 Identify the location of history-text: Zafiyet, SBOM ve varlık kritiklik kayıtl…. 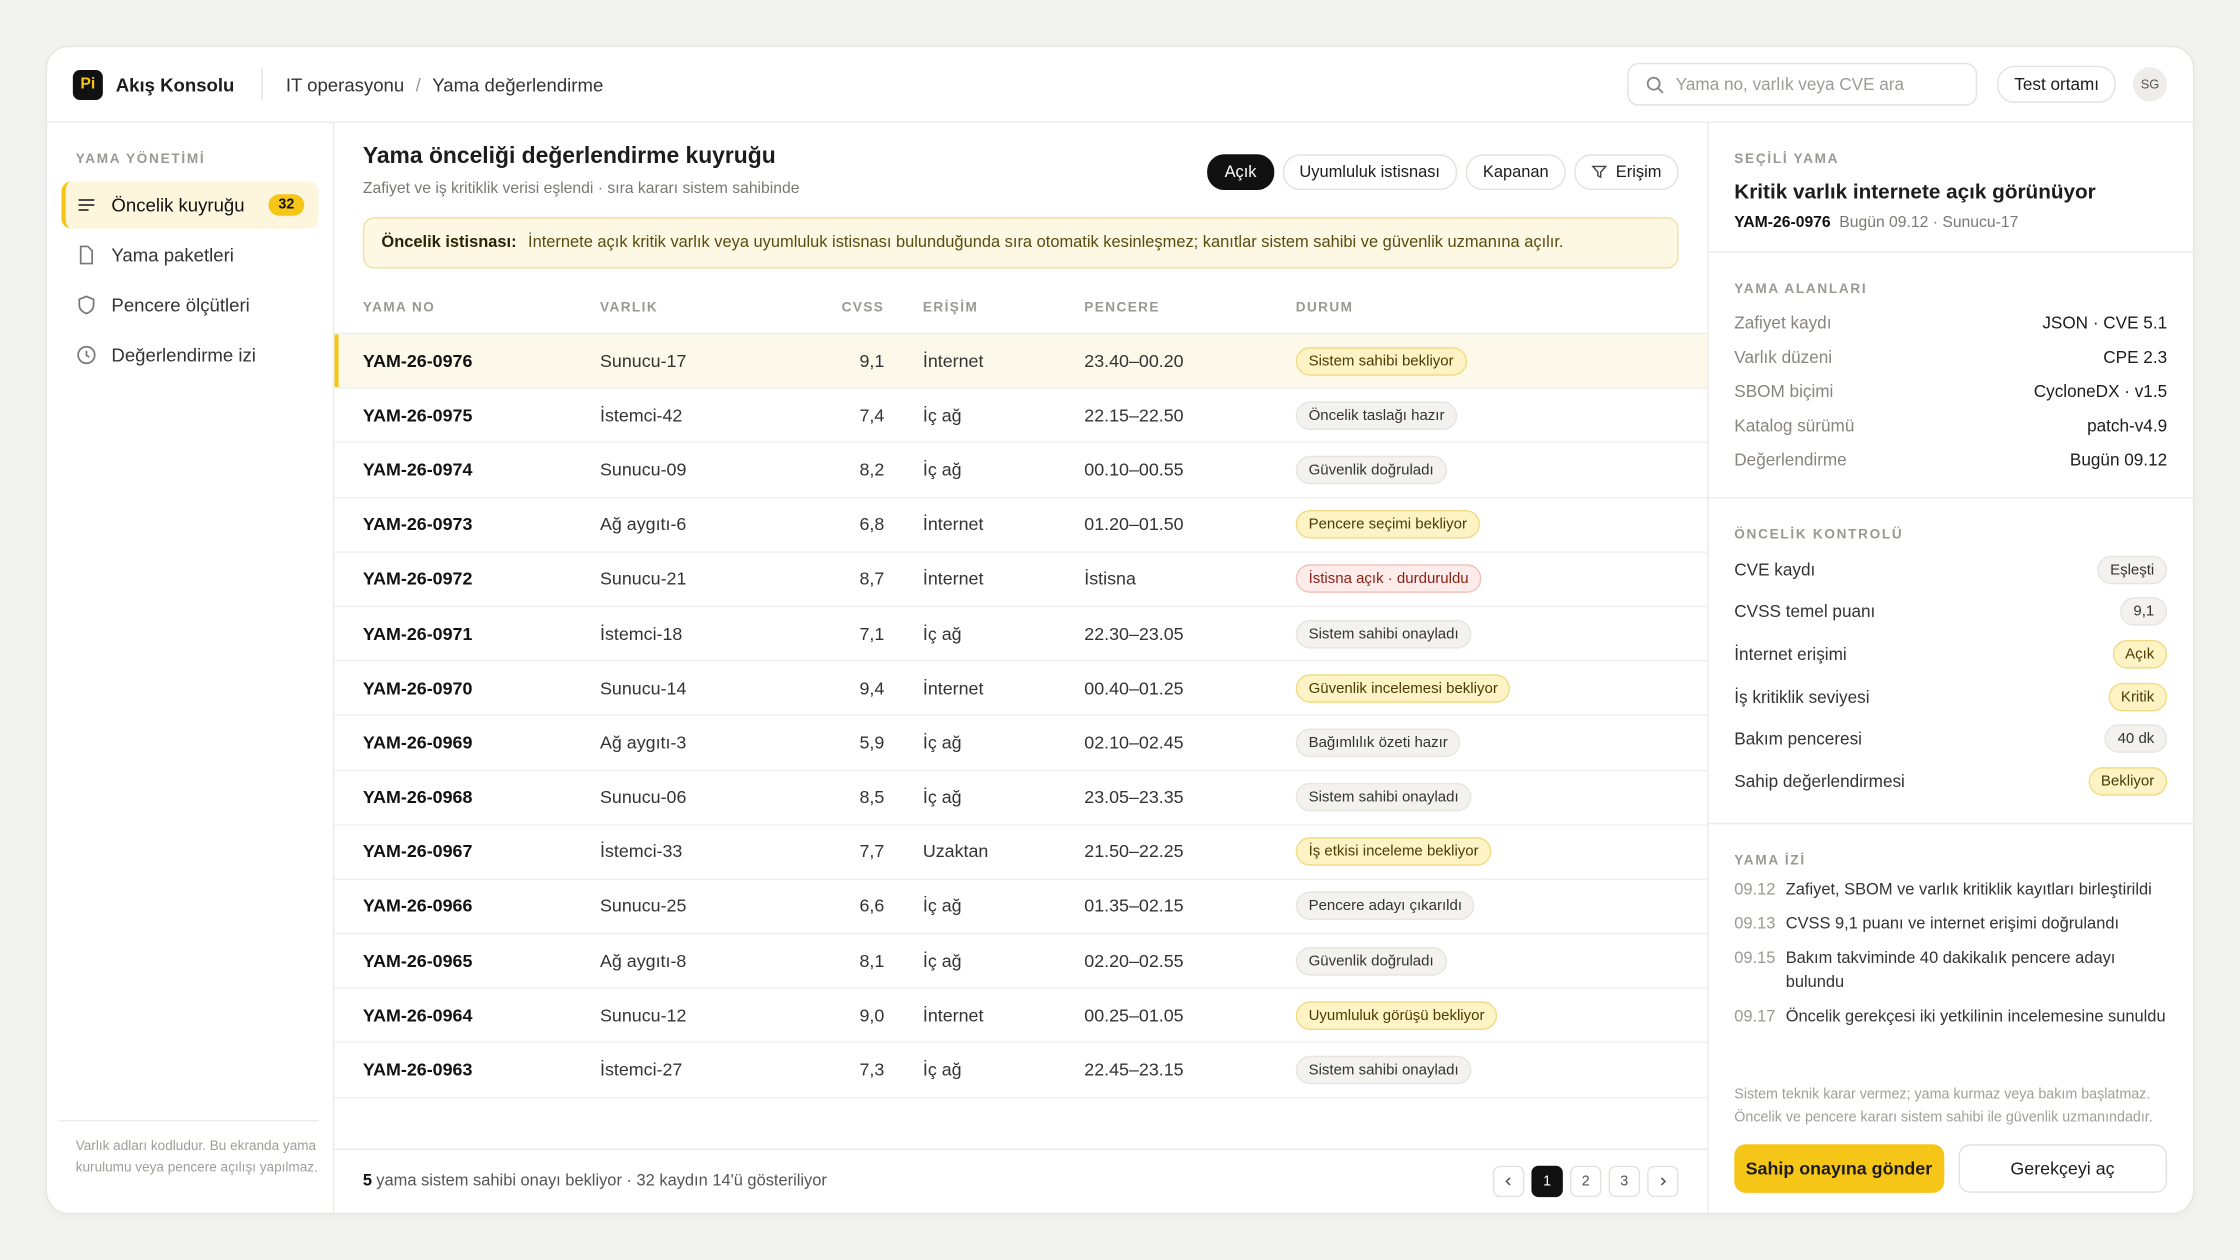
(1968, 889).